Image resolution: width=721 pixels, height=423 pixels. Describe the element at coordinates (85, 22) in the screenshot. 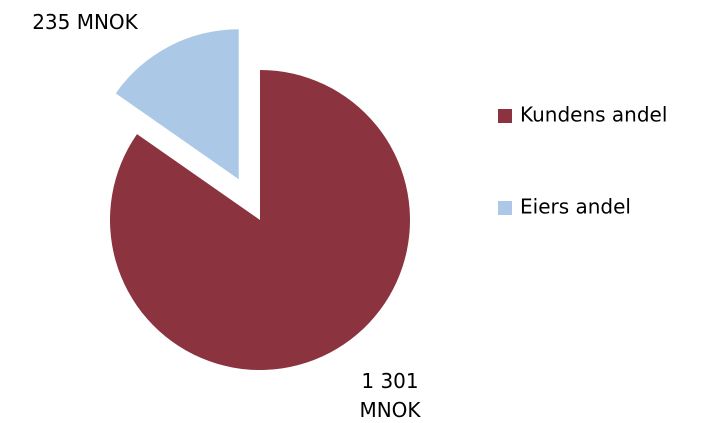

I see `data-label: 235 MNOK` at that location.